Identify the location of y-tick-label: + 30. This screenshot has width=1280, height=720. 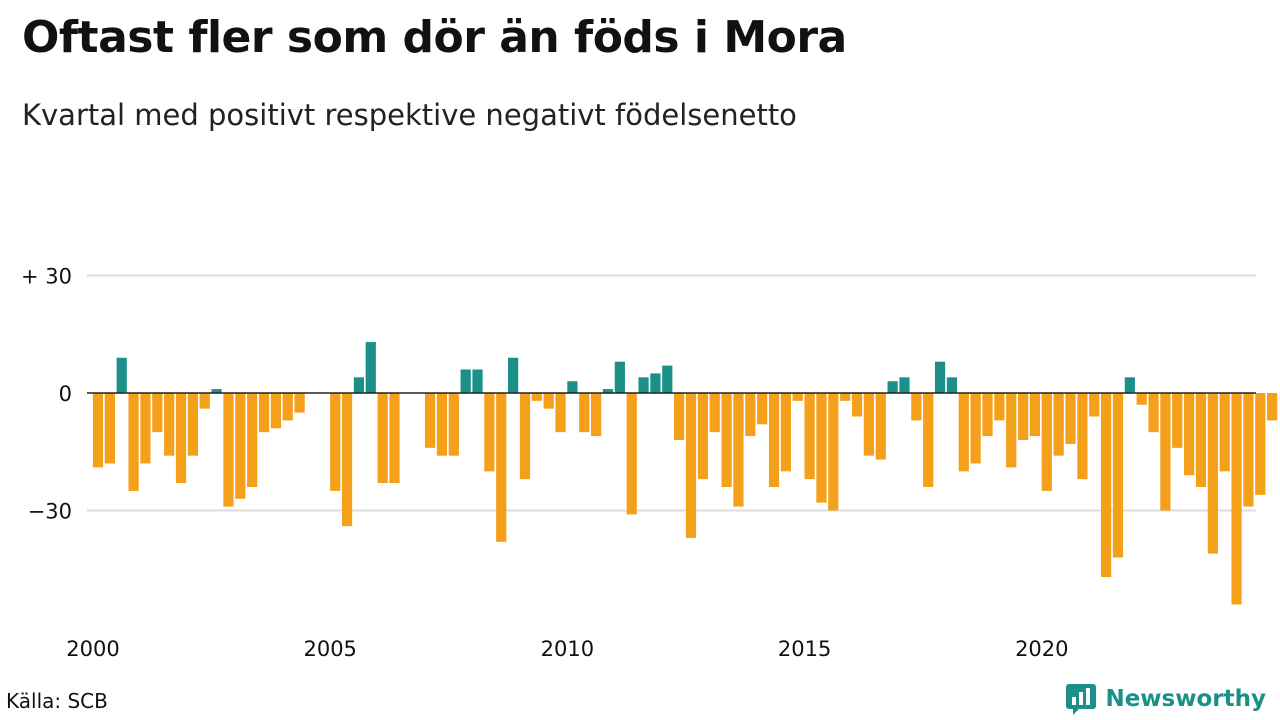
(46, 277).